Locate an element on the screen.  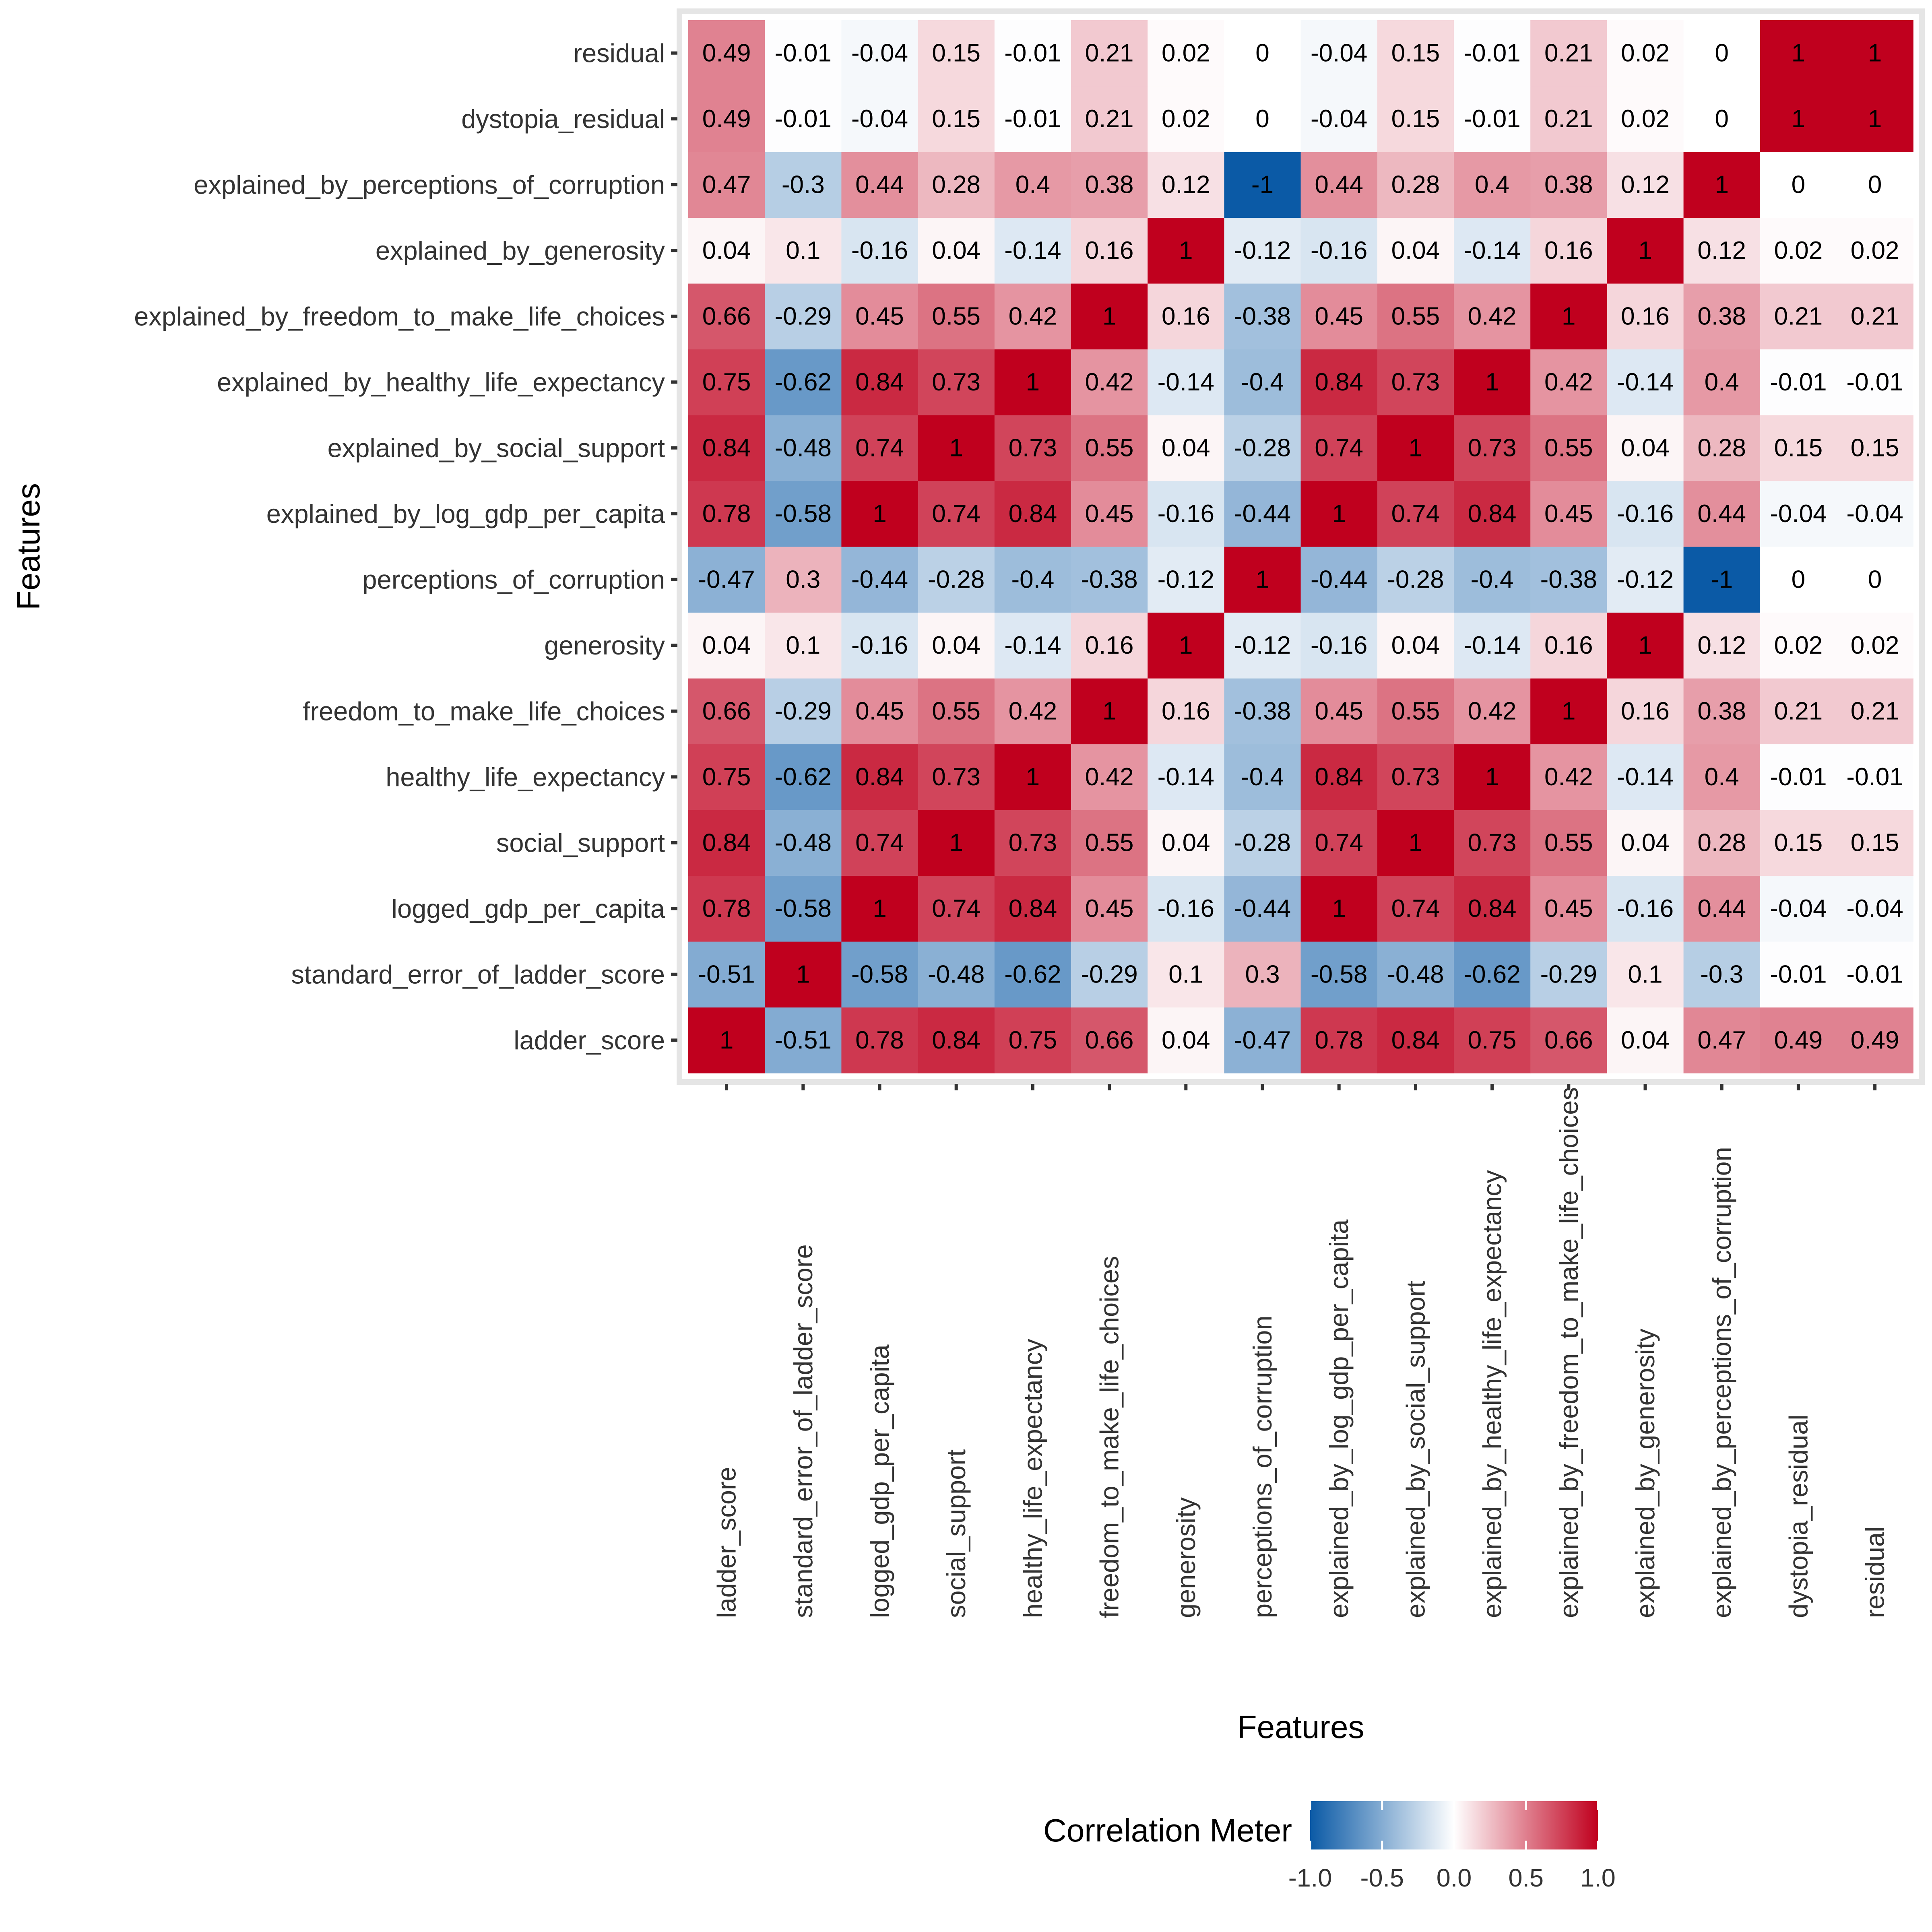
y-tick-label: standard_error_of_ladder_score is located at coordinates (478, 974).